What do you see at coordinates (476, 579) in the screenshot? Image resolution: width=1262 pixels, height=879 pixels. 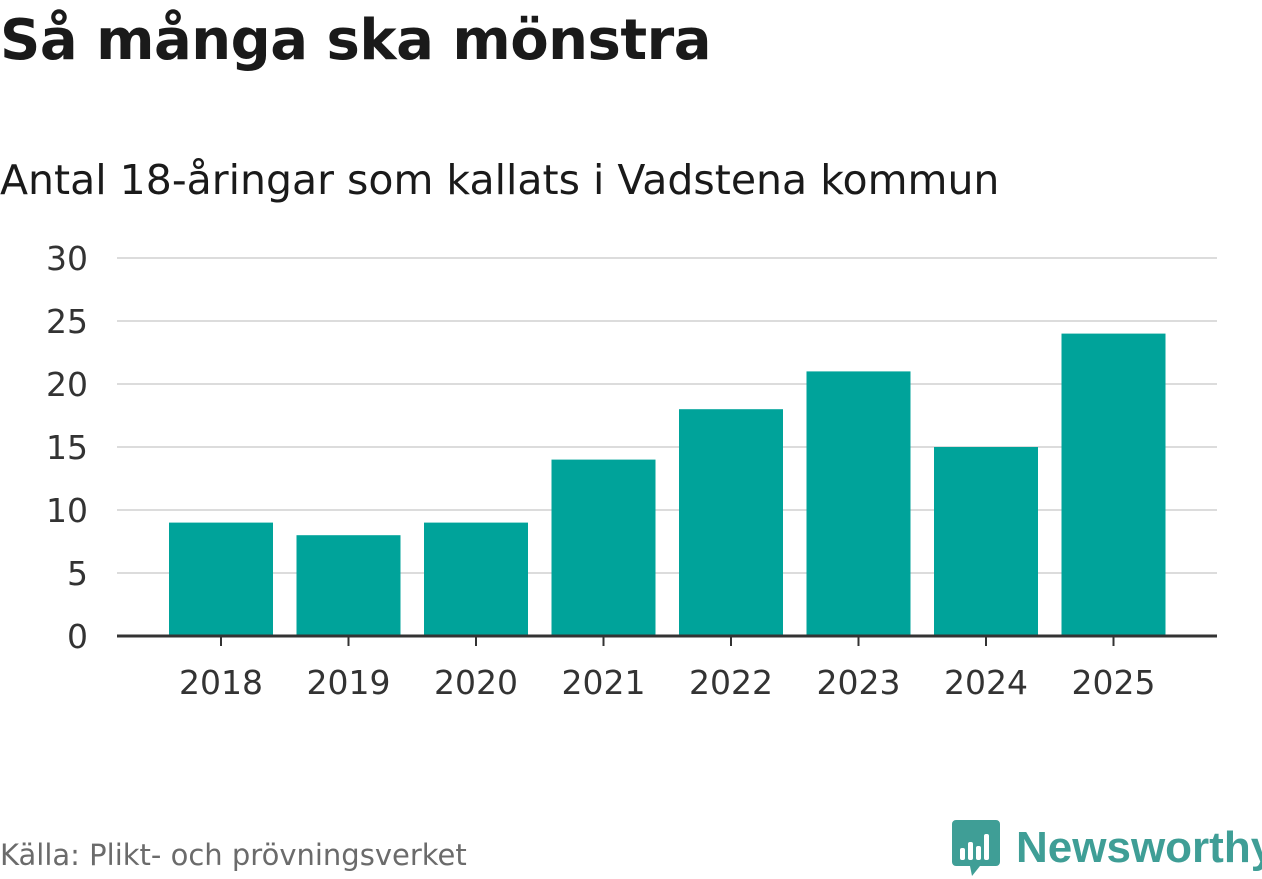 I see `bar-2020` at bounding box center [476, 579].